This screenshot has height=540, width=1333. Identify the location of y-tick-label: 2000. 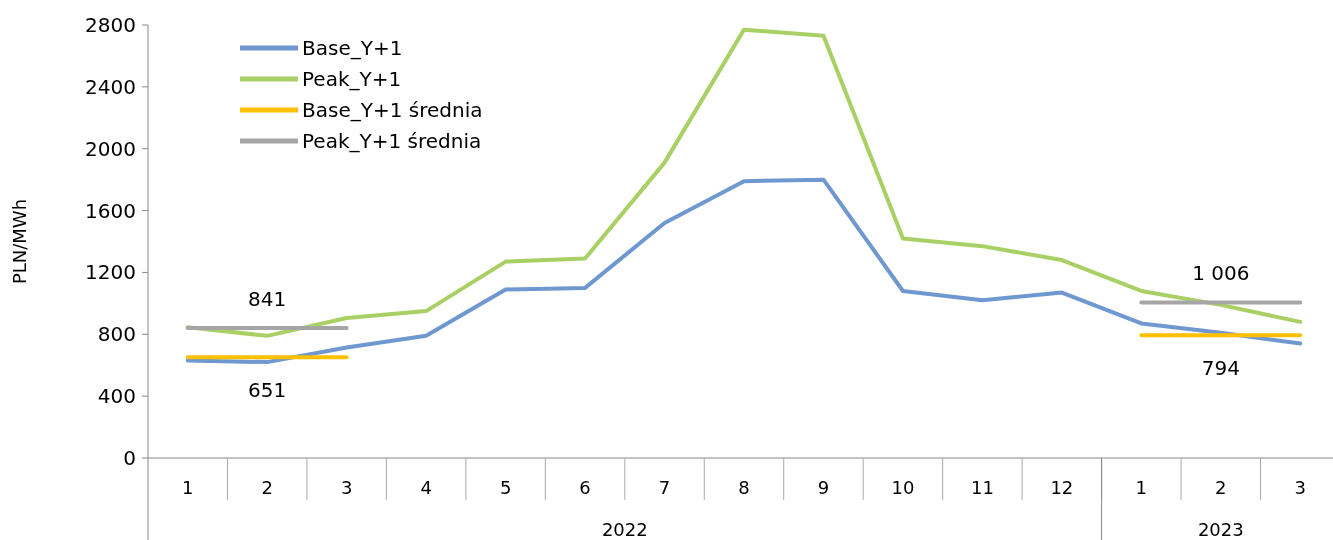
(110, 148).